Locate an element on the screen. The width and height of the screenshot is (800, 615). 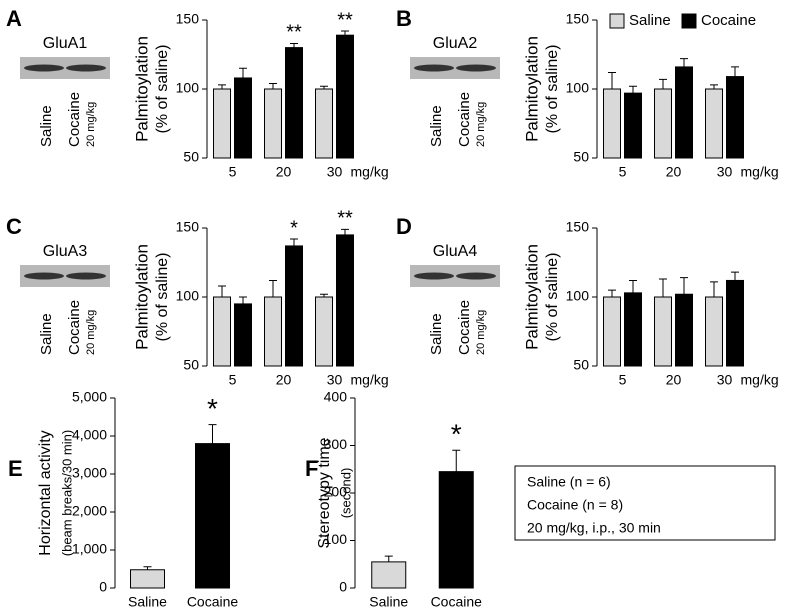
y-tick-label: 3,000 is located at coordinates (89, 473).